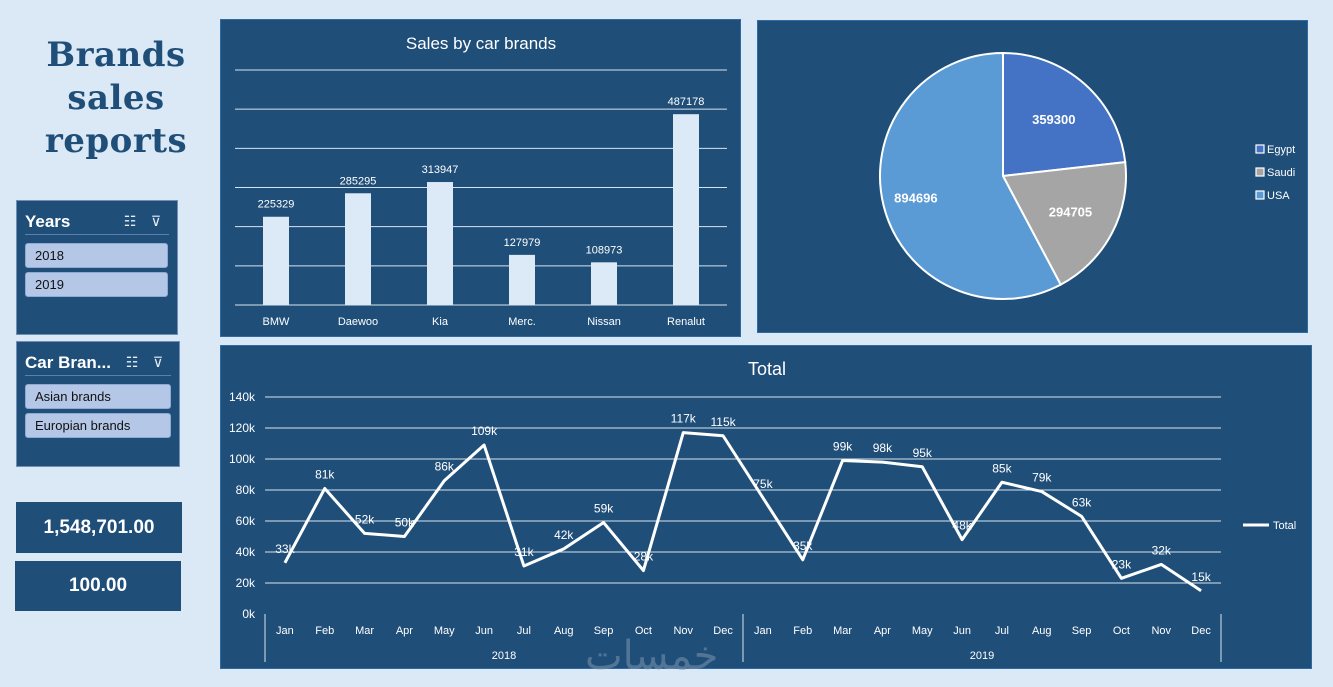  Describe the element at coordinates (1278, 196) in the screenshot. I see `legend-label-usa: USA` at that location.